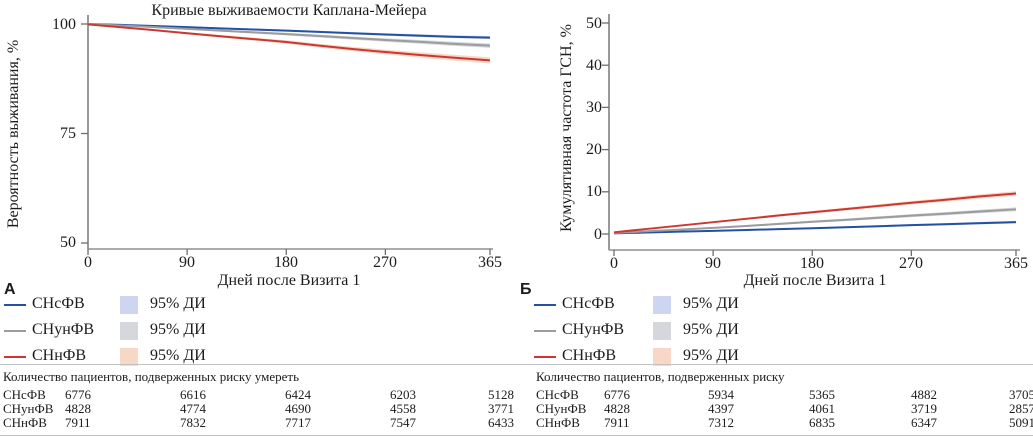 This screenshot has height=437, width=1033. I want to click on y-tick-label: 0, so click(598, 234).